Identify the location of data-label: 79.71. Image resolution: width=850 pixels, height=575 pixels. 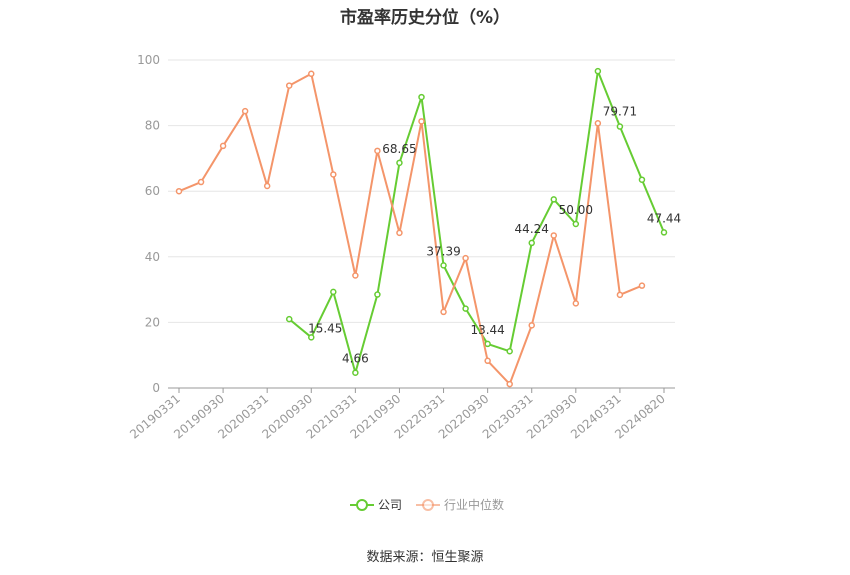
(620, 112).